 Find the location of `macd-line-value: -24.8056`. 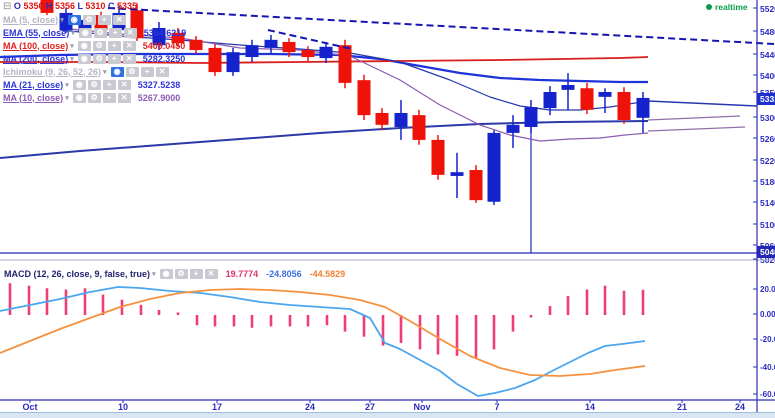

macd-line-value: -24.8056 is located at coordinates (284, 273).